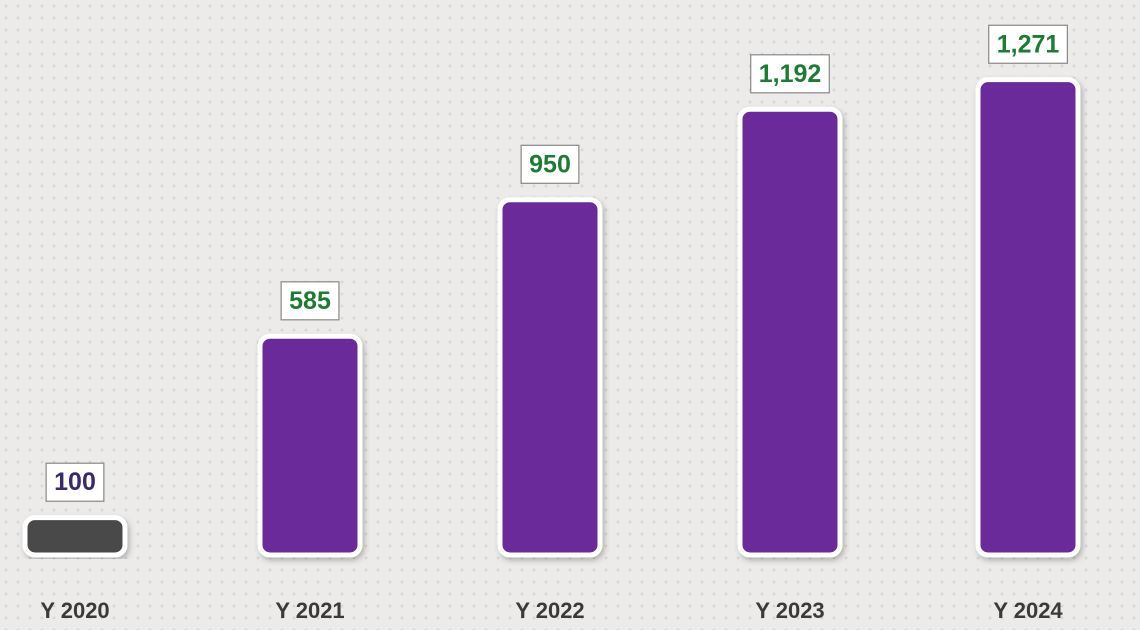 The height and width of the screenshot is (630, 1140). I want to click on value-label: 100, so click(75, 482).